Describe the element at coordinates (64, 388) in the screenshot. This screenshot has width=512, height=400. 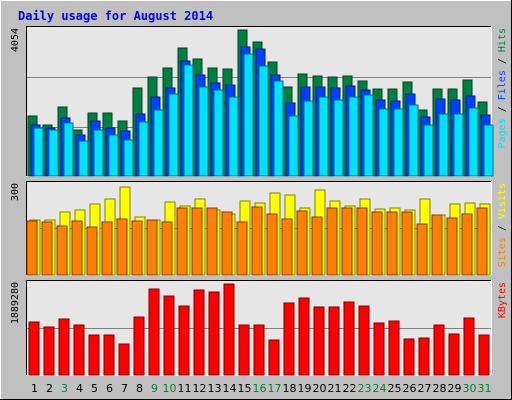
I see `day-label-3: 3` at that location.